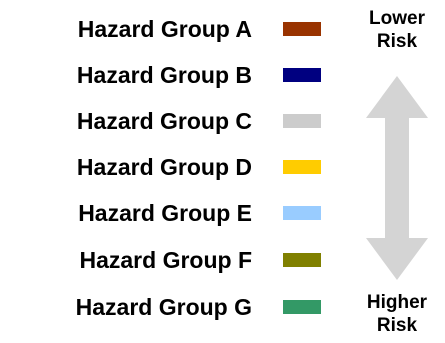  What do you see at coordinates (164, 75) in the screenshot?
I see `legend-label-b: Hazard Group B` at bounding box center [164, 75].